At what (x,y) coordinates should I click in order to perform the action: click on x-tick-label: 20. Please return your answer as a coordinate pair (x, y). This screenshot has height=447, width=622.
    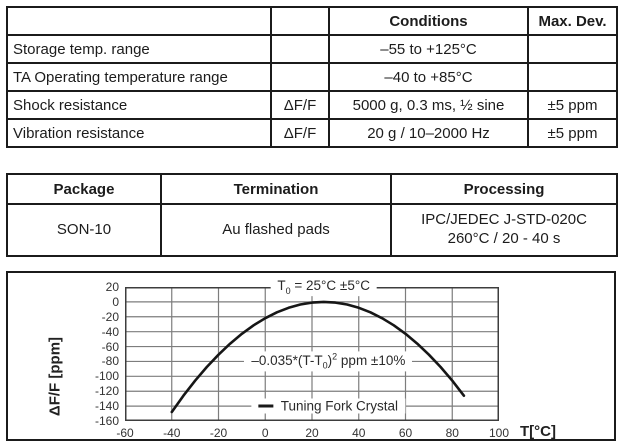
    Looking at the image, I should click on (312, 433).